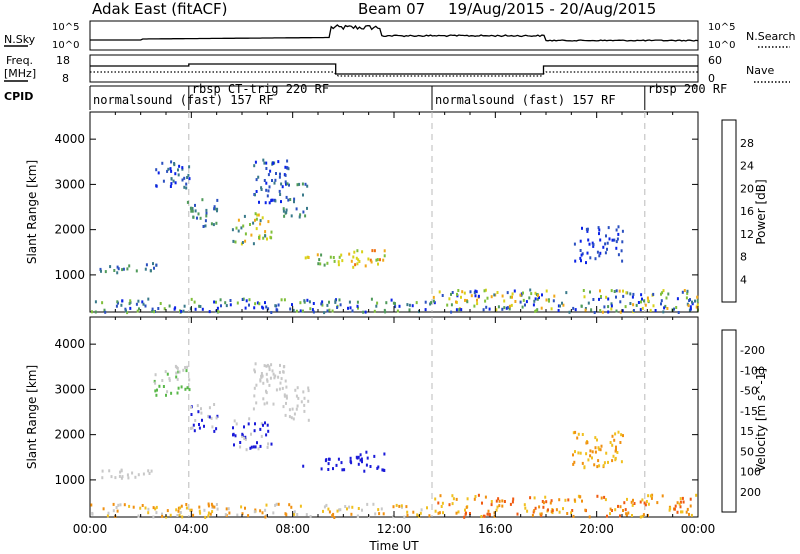 The image size is (800, 554). I want to click on y-tick-label: 2000, so click(69, 230).